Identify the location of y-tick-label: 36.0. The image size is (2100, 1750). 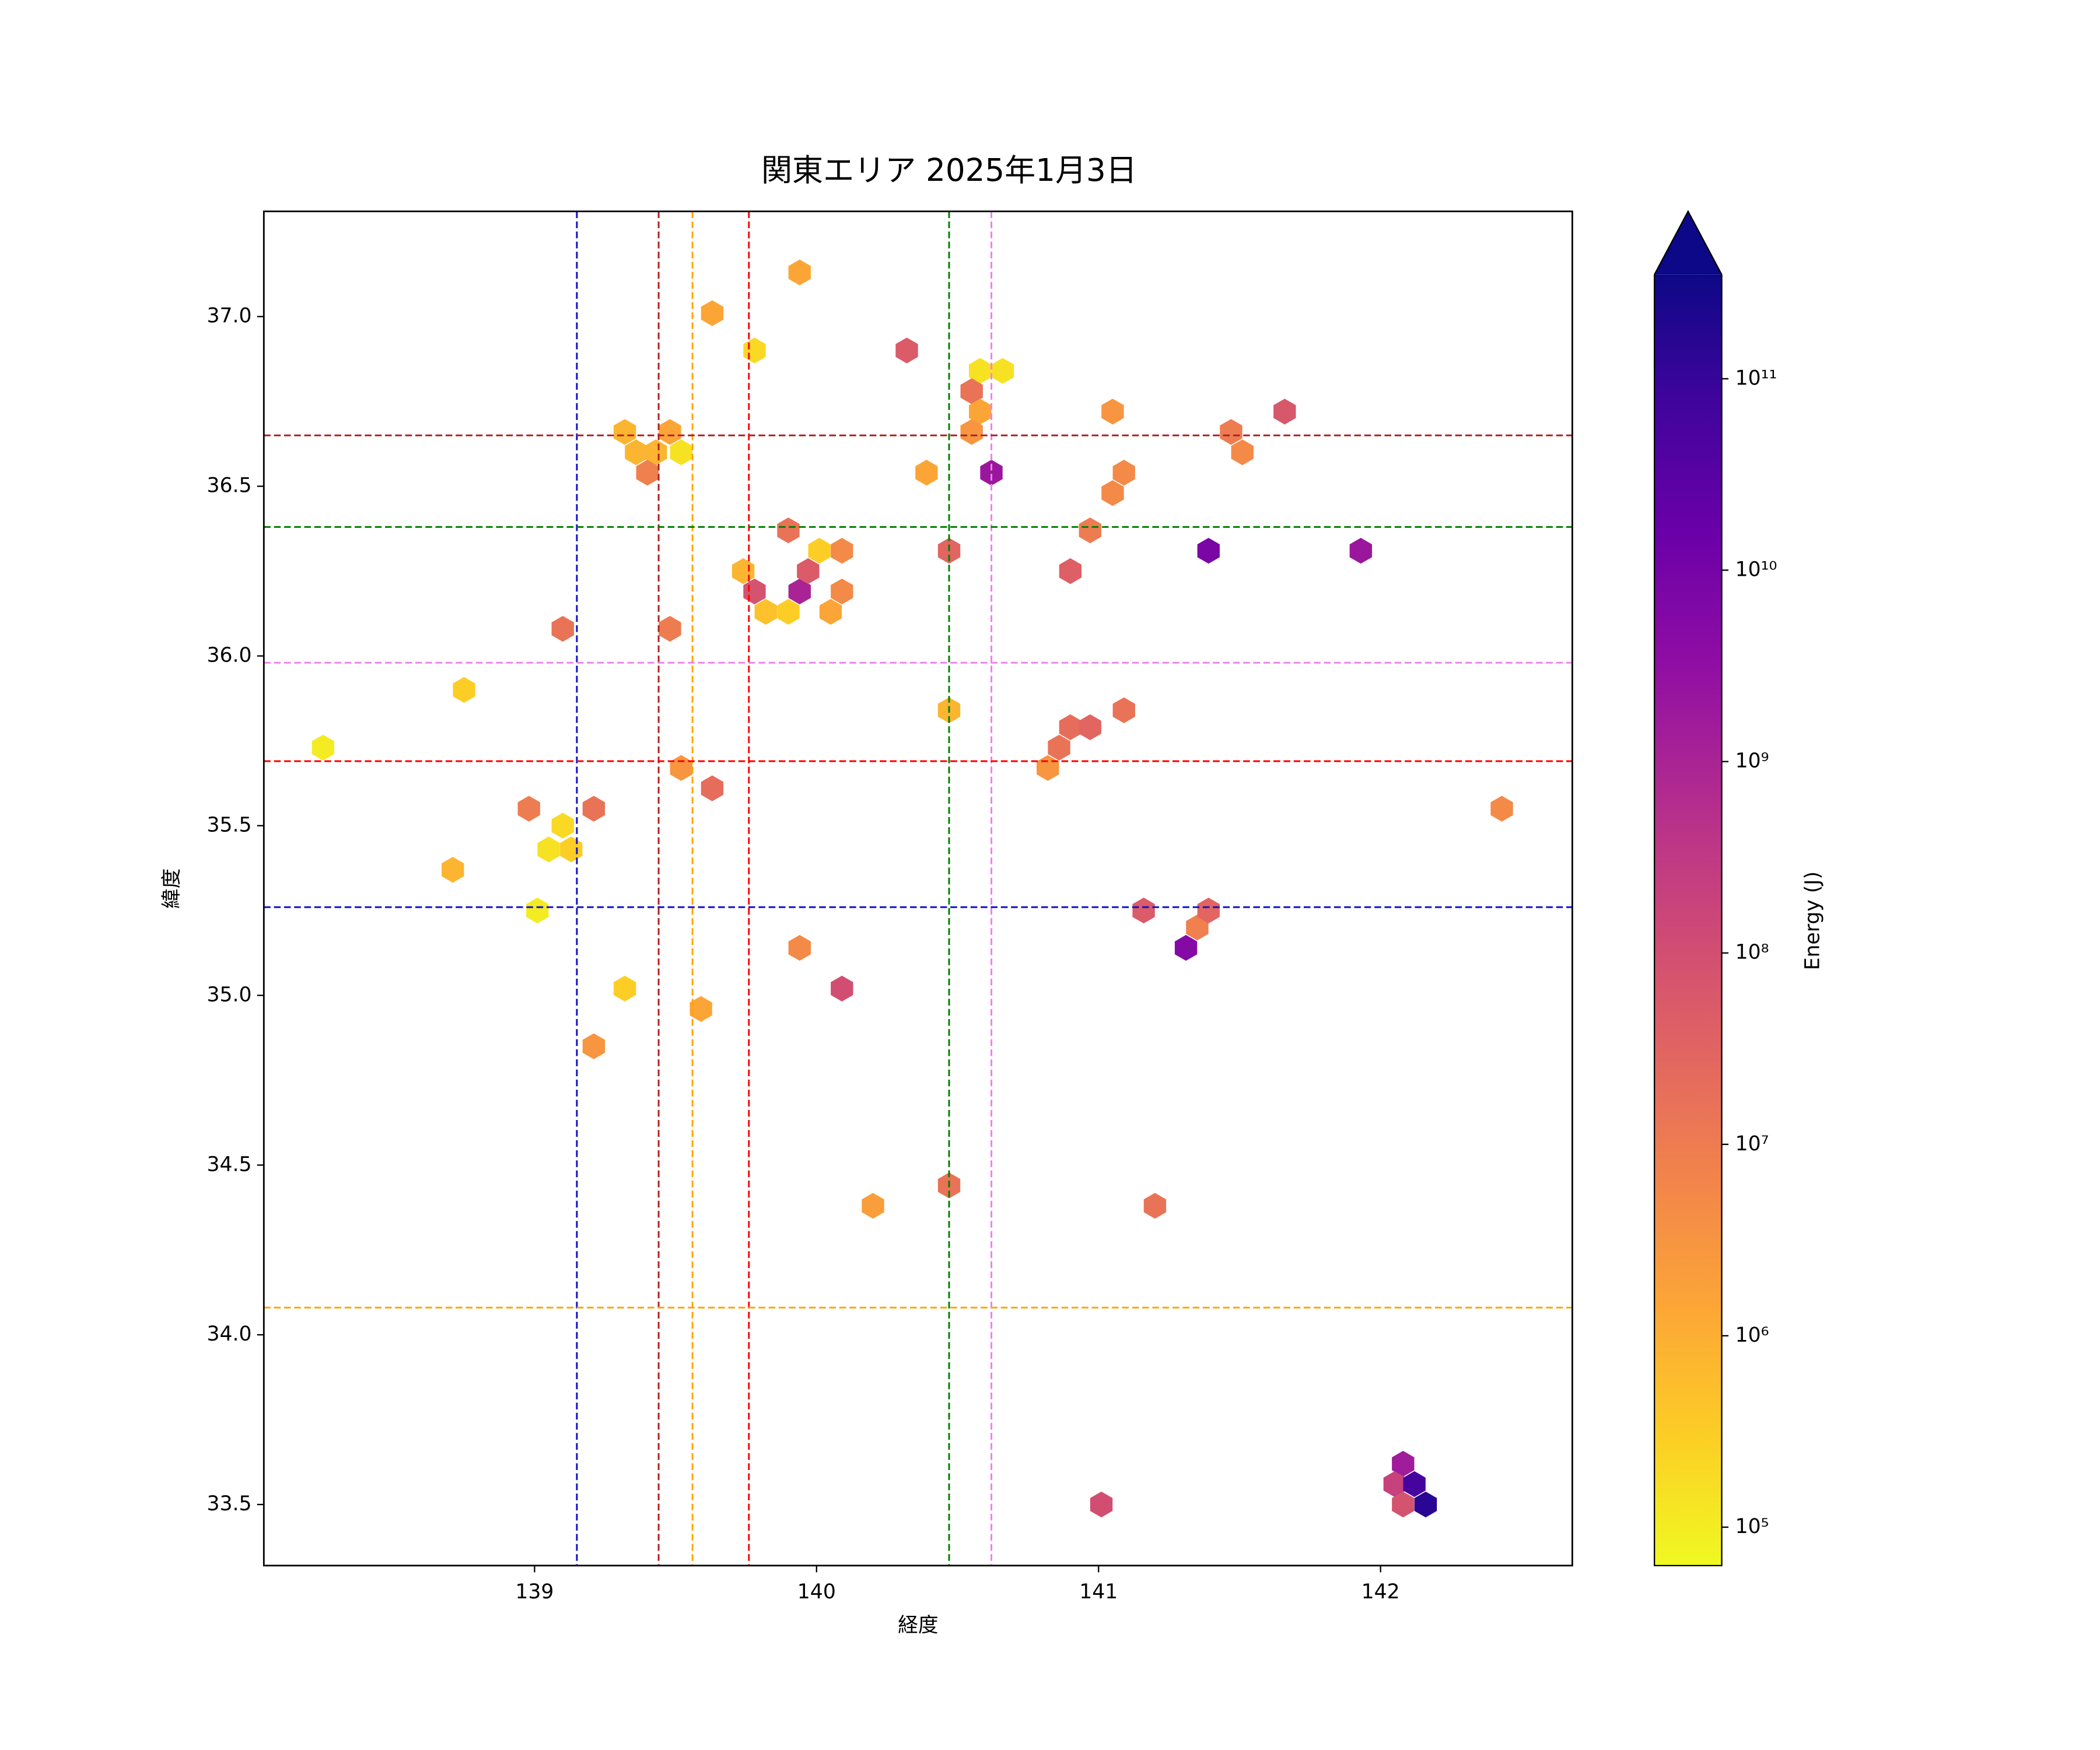
(228, 655).